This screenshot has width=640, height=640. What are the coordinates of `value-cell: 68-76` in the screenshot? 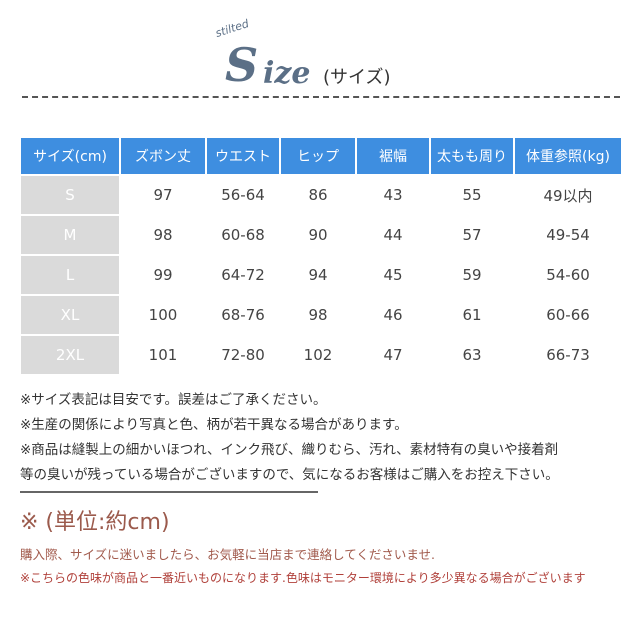 It's located at (243, 315).